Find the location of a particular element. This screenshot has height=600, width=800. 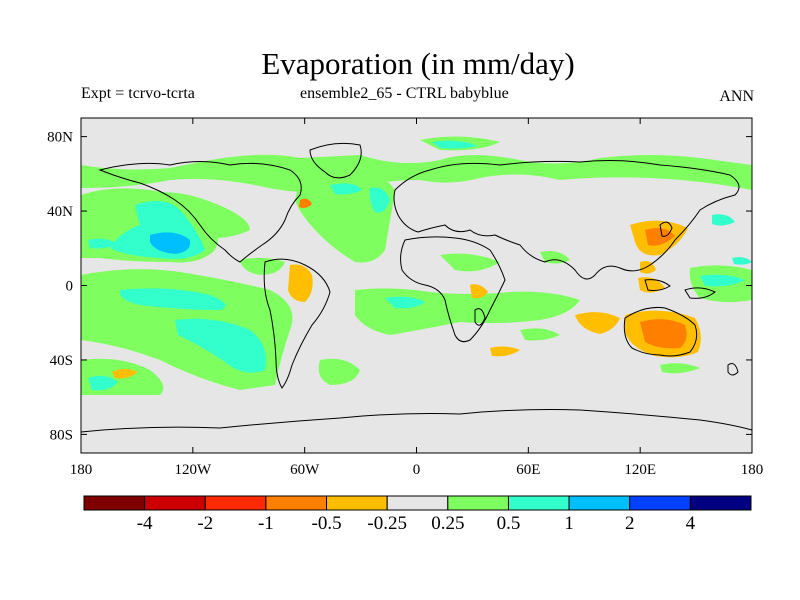

coastline-north-america is located at coordinates (200, 212).